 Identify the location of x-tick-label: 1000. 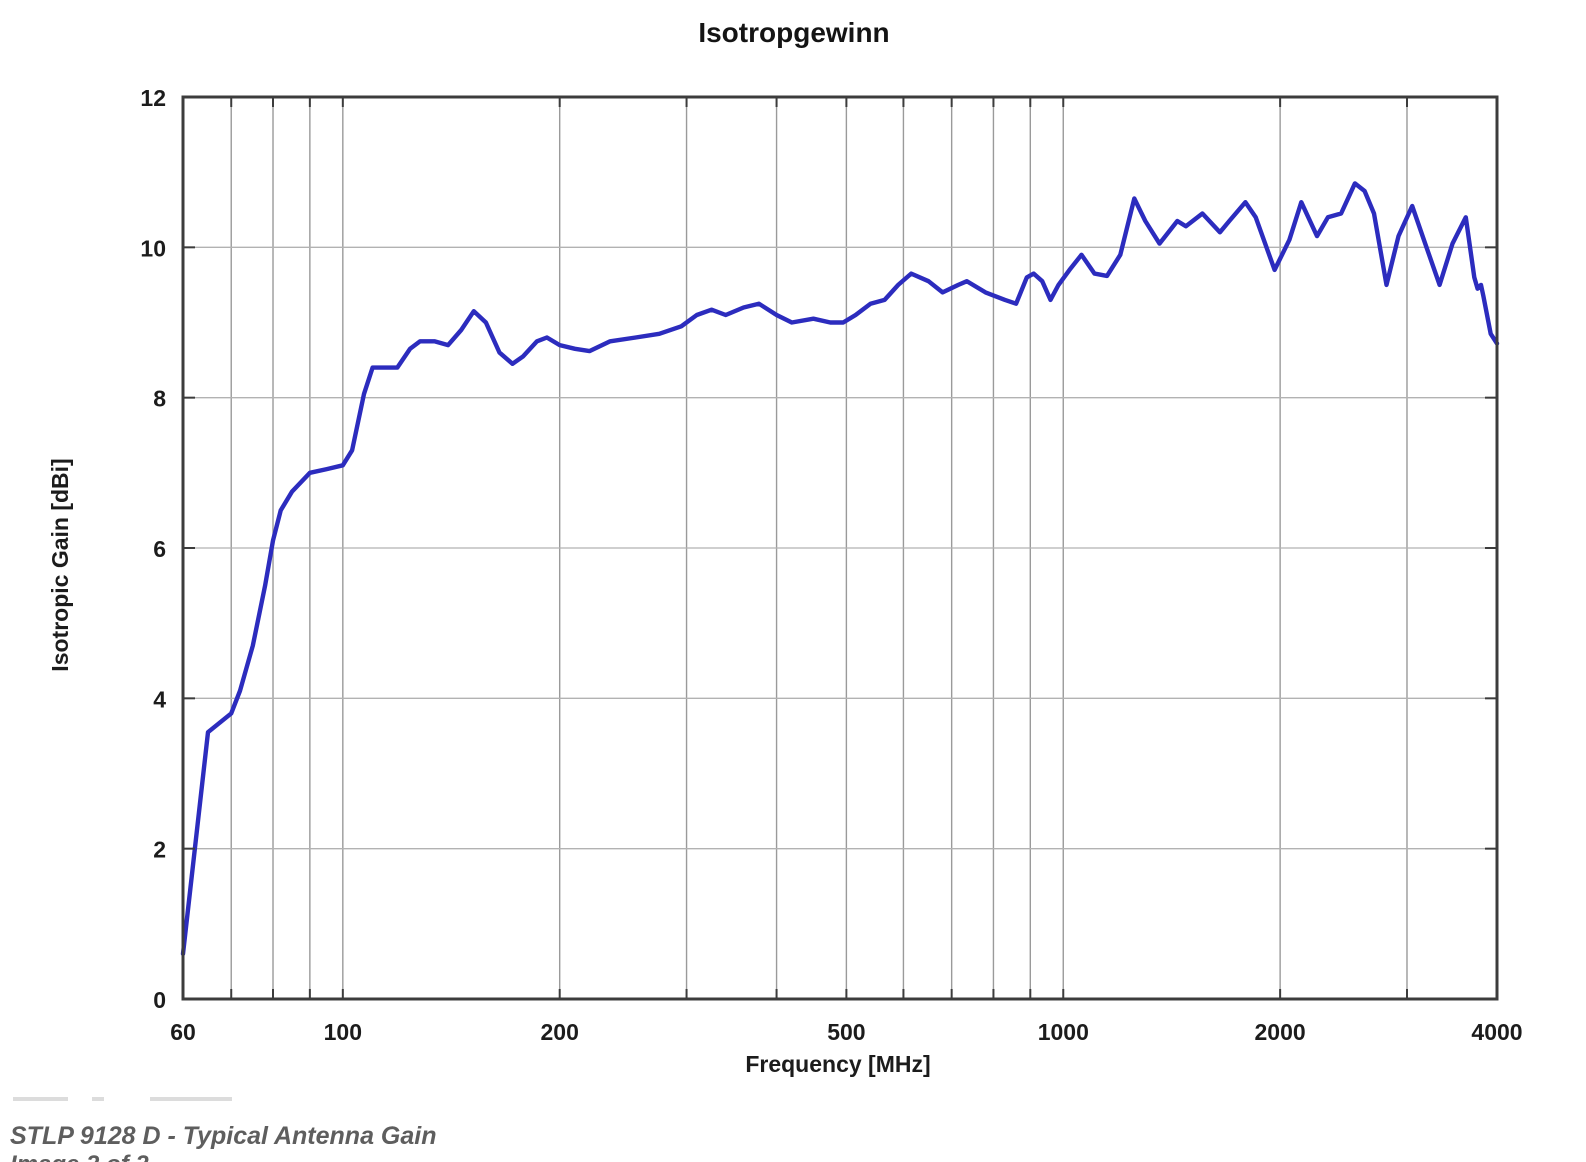
(1063, 1032).